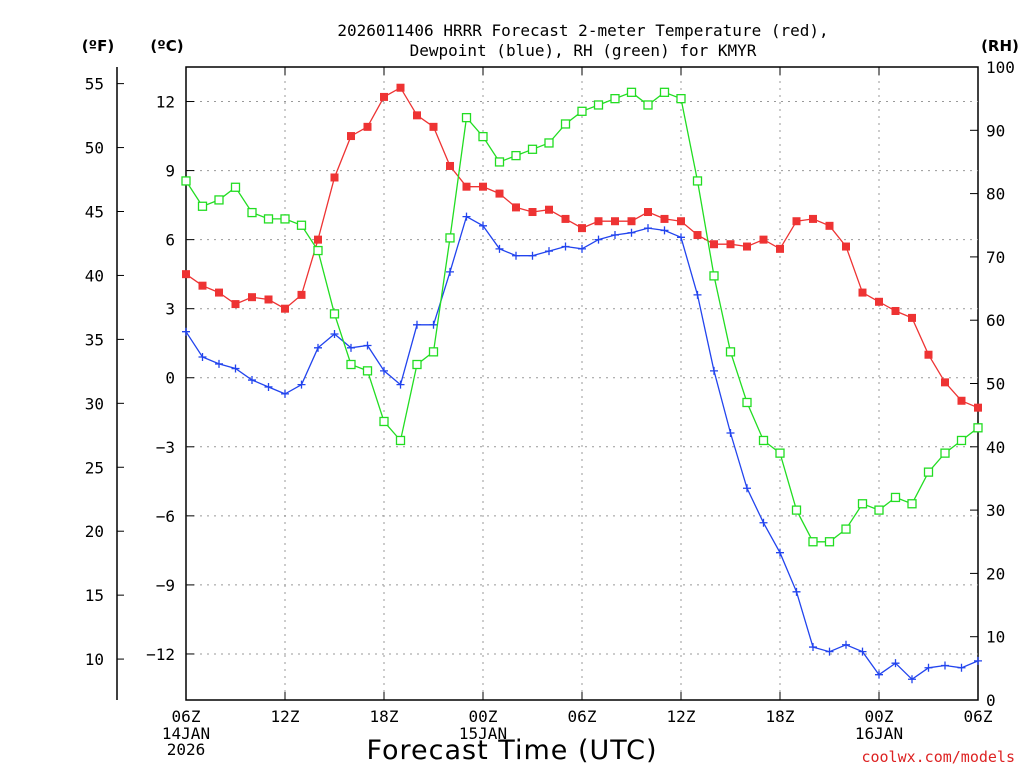 The width and height of the screenshot is (1024, 768). Describe the element at coordinates (94, 275) in the screenshot. I see `fahrenheit-tick-label: 40` at that location.